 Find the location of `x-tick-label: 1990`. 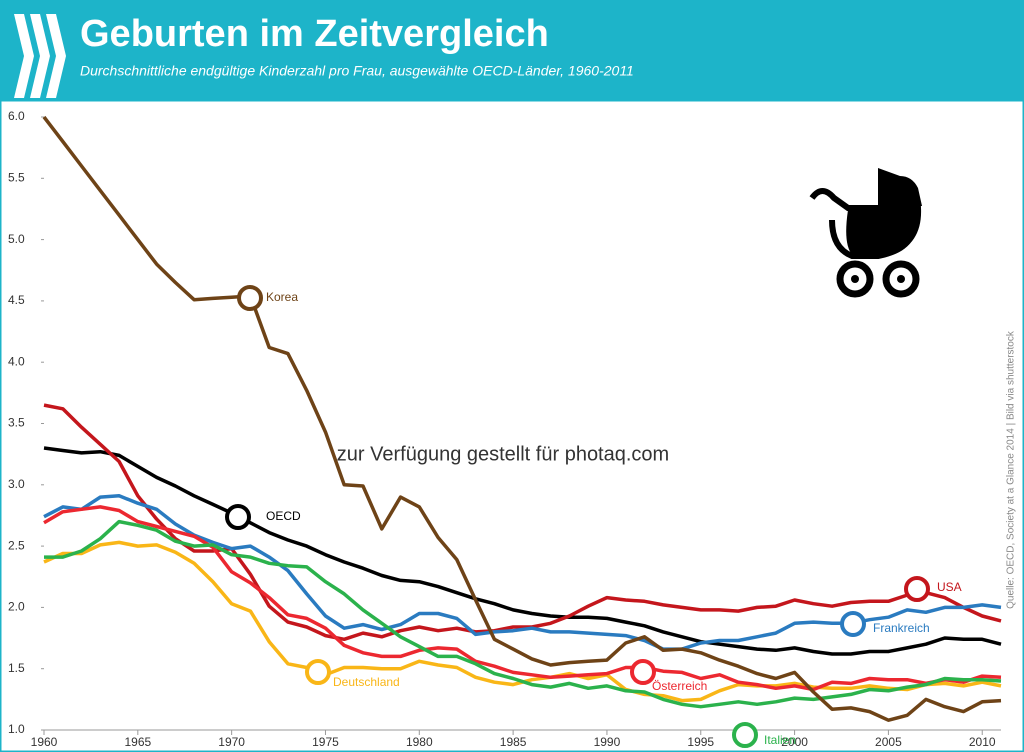

x-tick-label: 1990 is located at coordinates (607, 742).